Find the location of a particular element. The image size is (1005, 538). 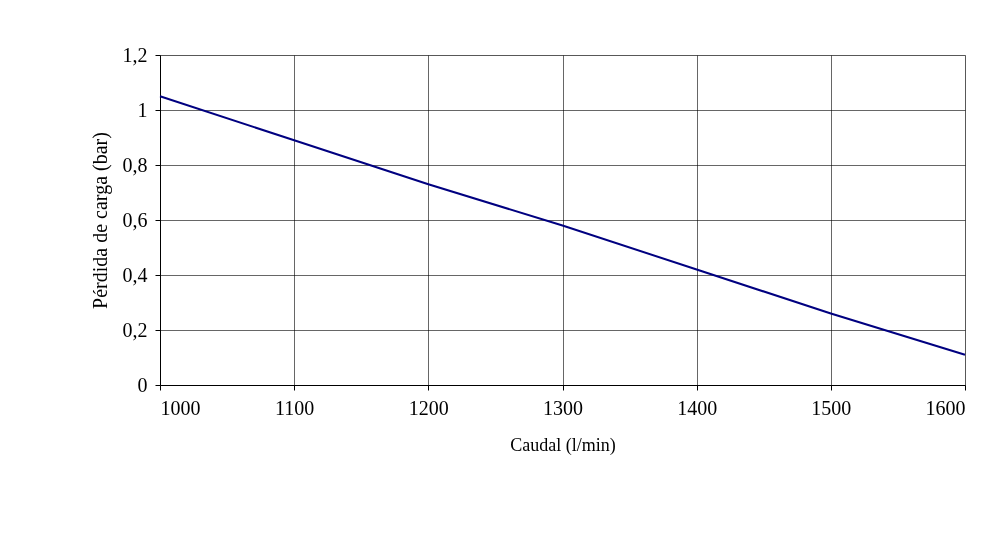

x-tick-label: 1500 is located at coordinates (831, 407).